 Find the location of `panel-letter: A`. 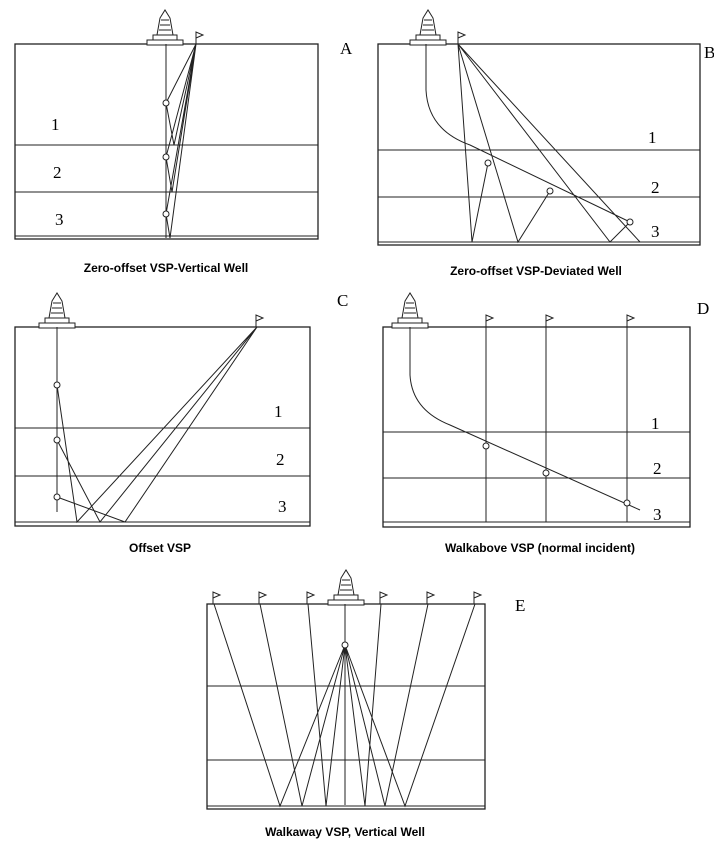

panel-letter: A is located at coordinates (346, 48).